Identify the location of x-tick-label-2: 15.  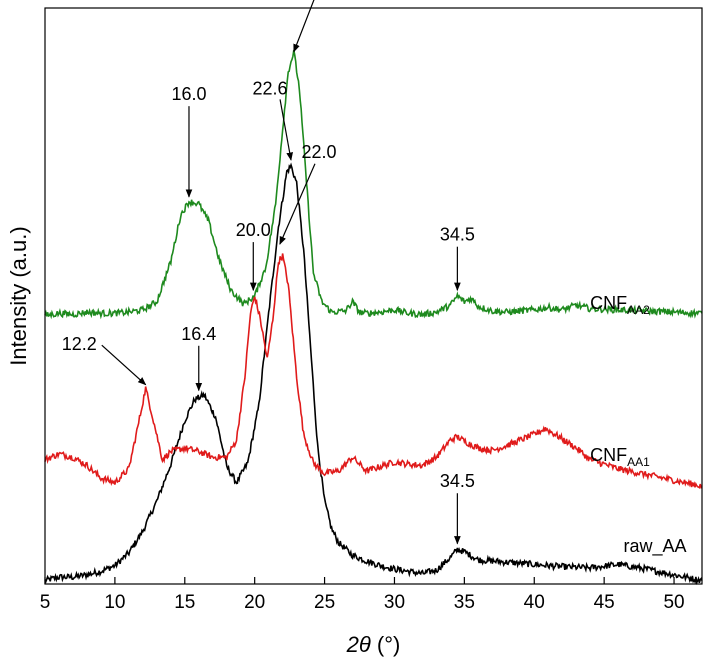
(184, 602).